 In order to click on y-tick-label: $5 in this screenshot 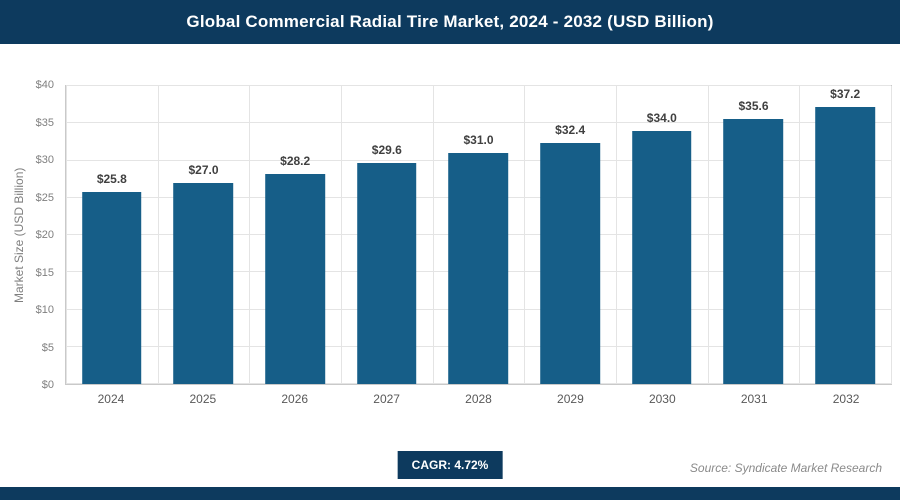, I will do `click(47, 347)`.